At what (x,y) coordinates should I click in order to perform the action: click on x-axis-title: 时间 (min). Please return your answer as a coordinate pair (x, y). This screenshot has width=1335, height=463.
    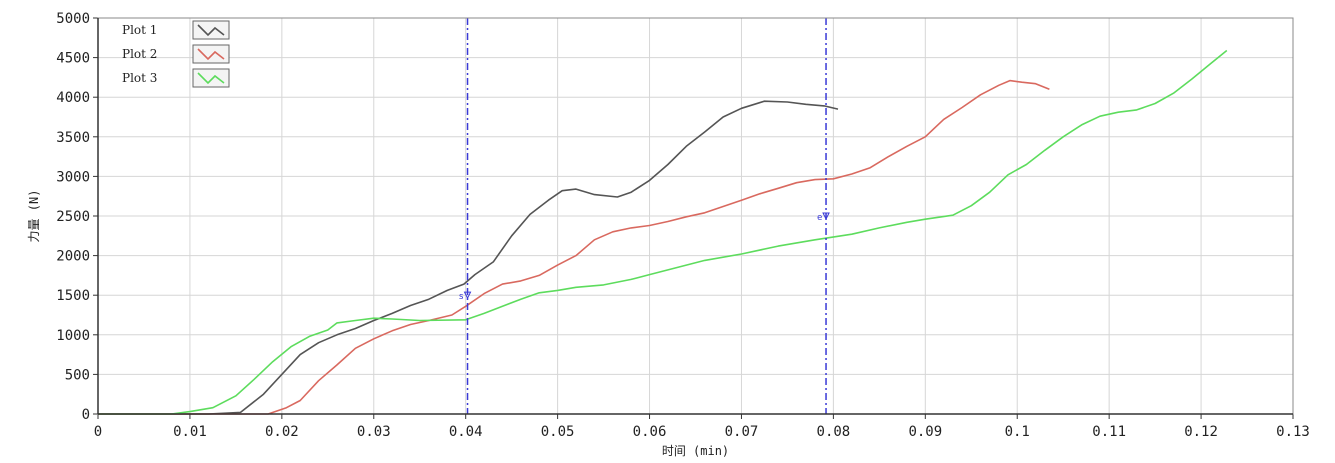
    Looking at the image, I should click on (695, 451).